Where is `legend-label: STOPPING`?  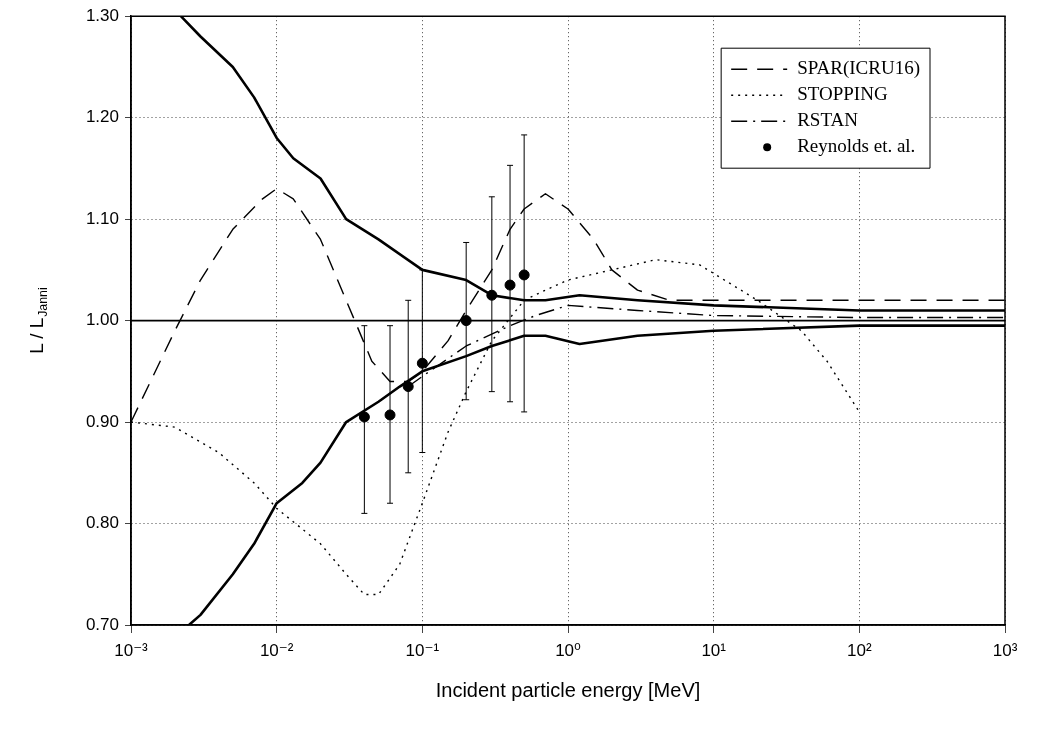
legend-label: STOPPING is located at coordinates (842, 94).